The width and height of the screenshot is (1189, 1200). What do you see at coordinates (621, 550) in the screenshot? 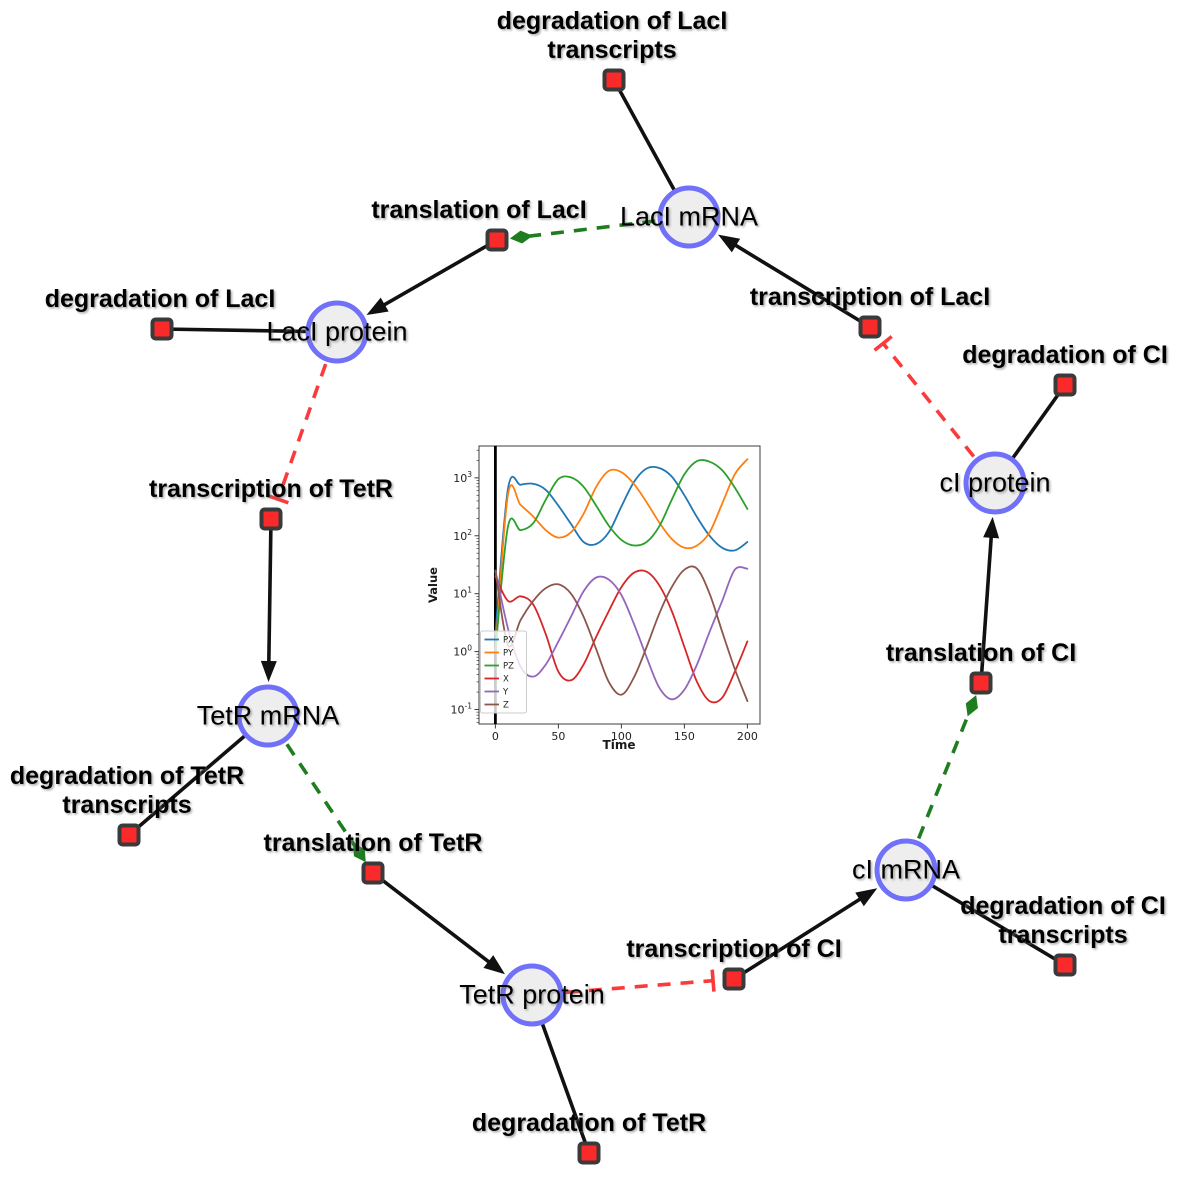
I see `series-px-line` at bounding box center [621, 550].